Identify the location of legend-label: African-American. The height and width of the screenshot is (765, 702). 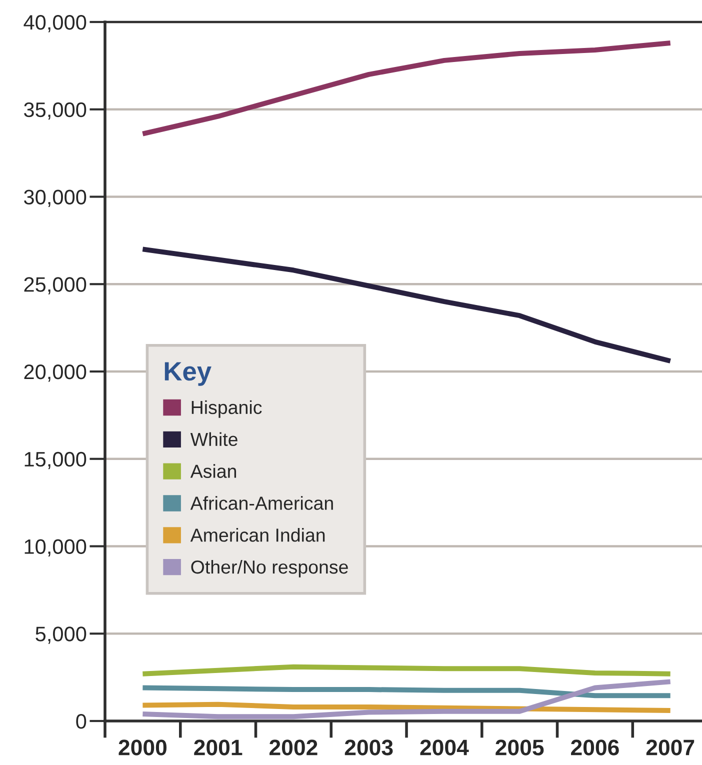
(261, 503).